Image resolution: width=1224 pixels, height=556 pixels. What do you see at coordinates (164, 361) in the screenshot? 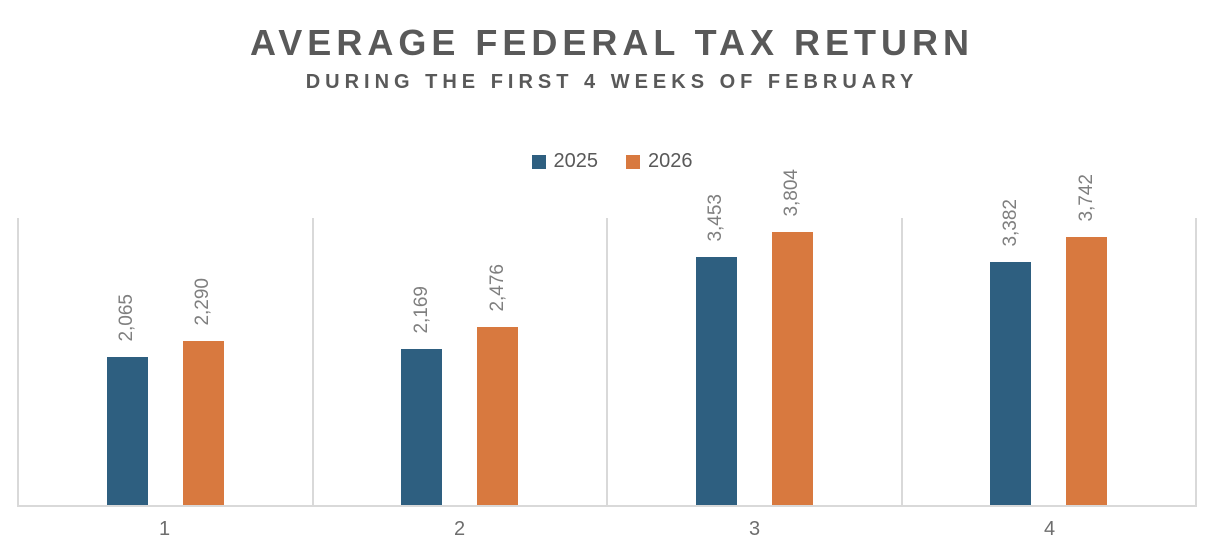
I see `category-group-1: 2,065 2,290` at bounding box center [164, 361].